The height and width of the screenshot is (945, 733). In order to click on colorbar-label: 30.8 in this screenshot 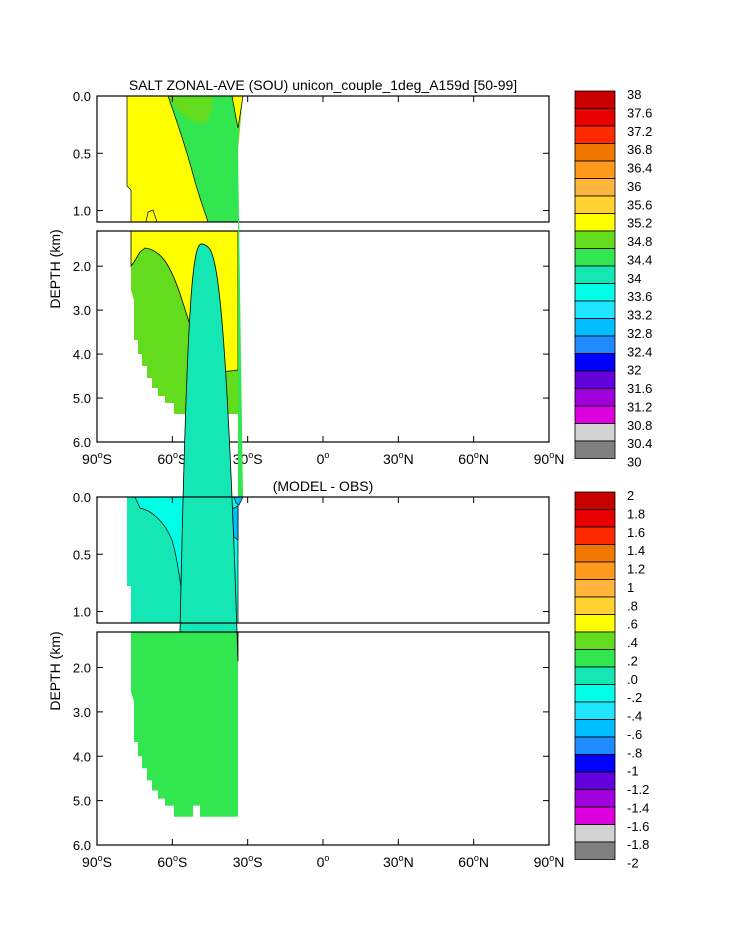, I will do `click(639, 425)`.